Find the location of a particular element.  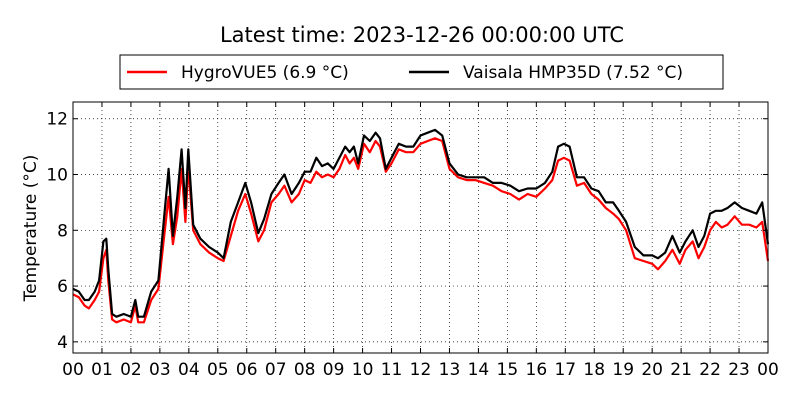

x-tick-label: 16 is located at coordinates (537, 370).